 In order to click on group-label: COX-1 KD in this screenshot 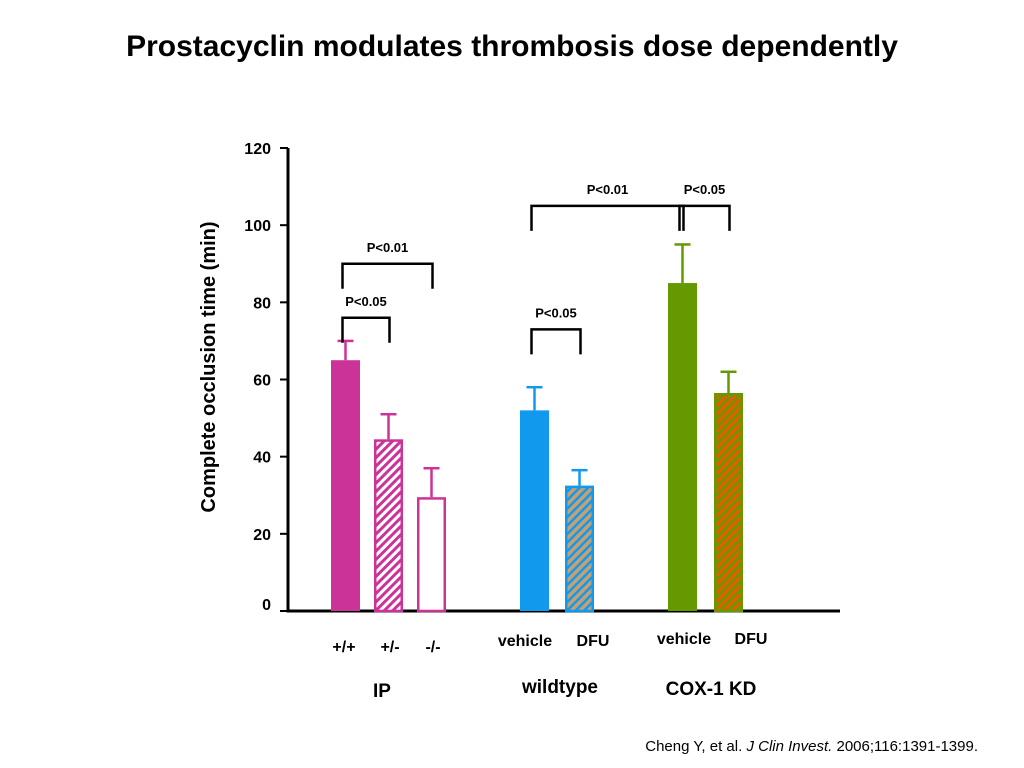, I will do `click(711, 689)`.